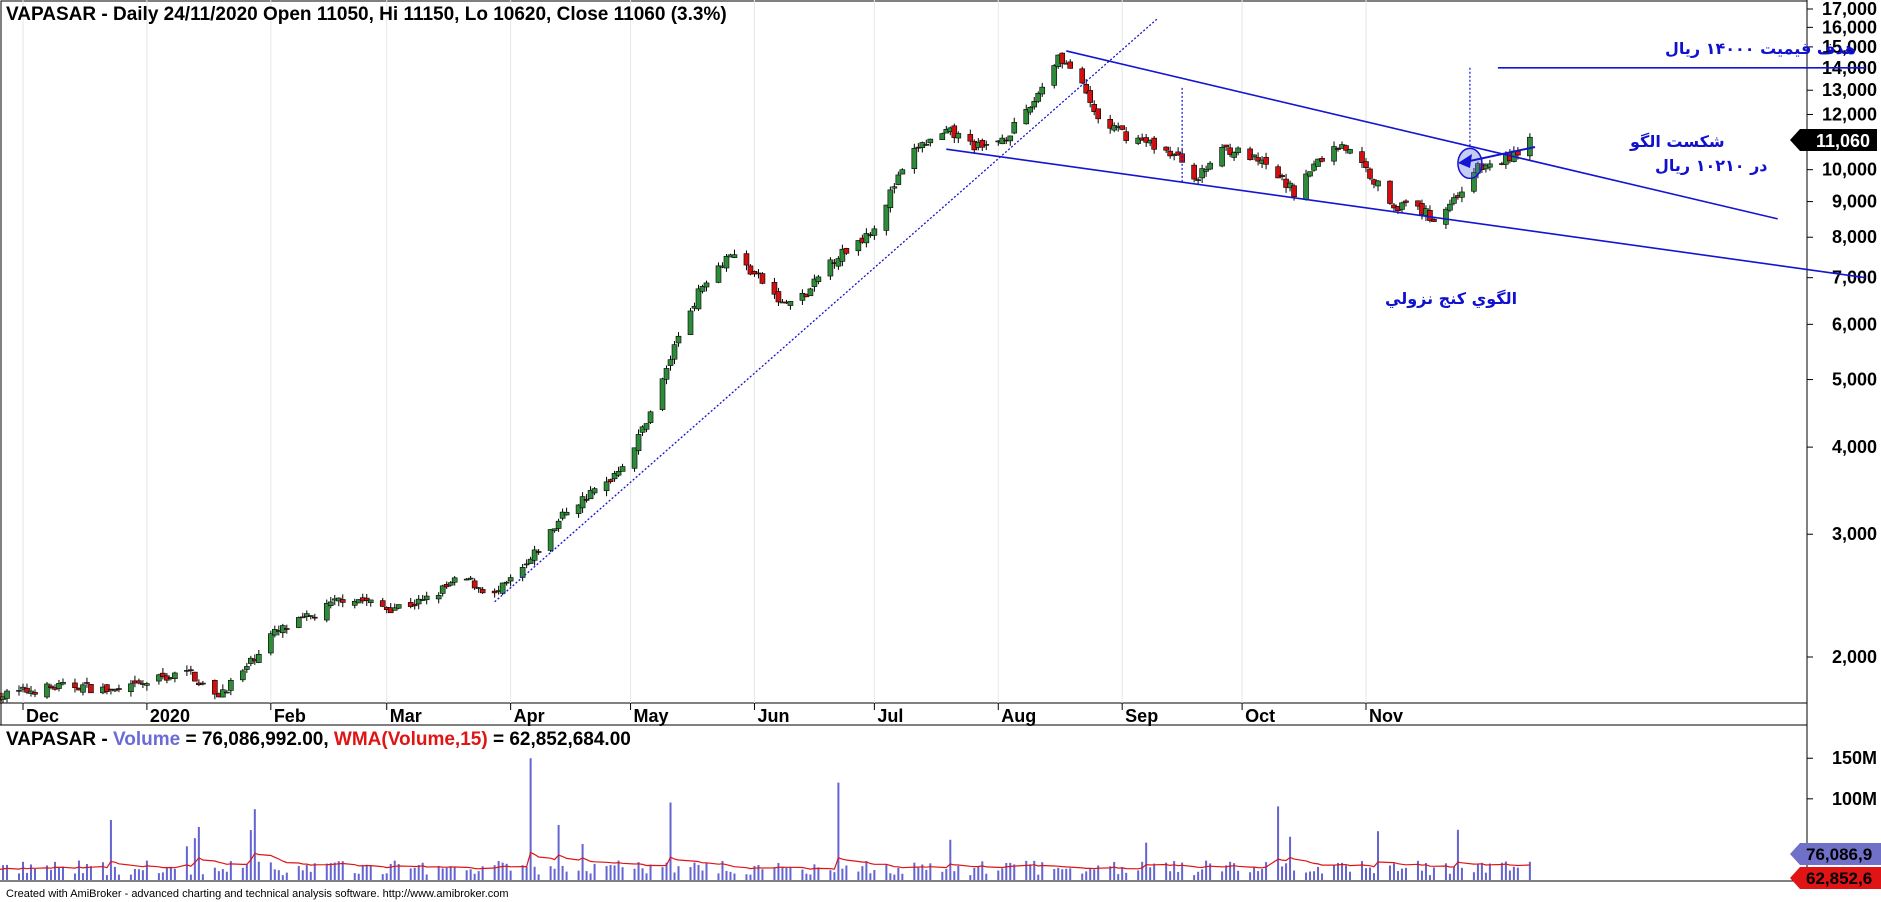 This screenshot has width=1881, height=902. I want to click on last-volume-label: 76,086,9, so click(1839, 854).